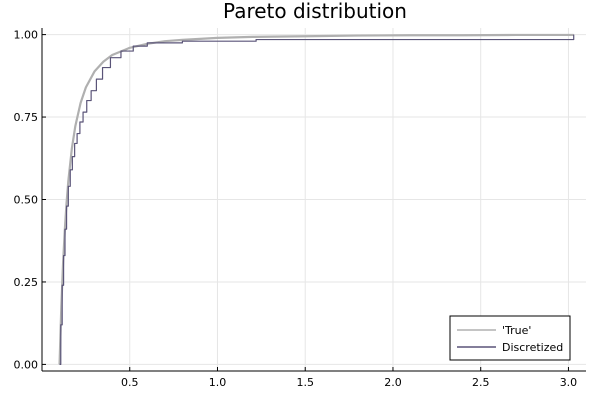 The width and height of the screenshot is (600, 400). What do you see at coordinates (532, 347) in the screenshot?
I see `legend-label-discretized: Discretized` at bounding box center [532, 347].